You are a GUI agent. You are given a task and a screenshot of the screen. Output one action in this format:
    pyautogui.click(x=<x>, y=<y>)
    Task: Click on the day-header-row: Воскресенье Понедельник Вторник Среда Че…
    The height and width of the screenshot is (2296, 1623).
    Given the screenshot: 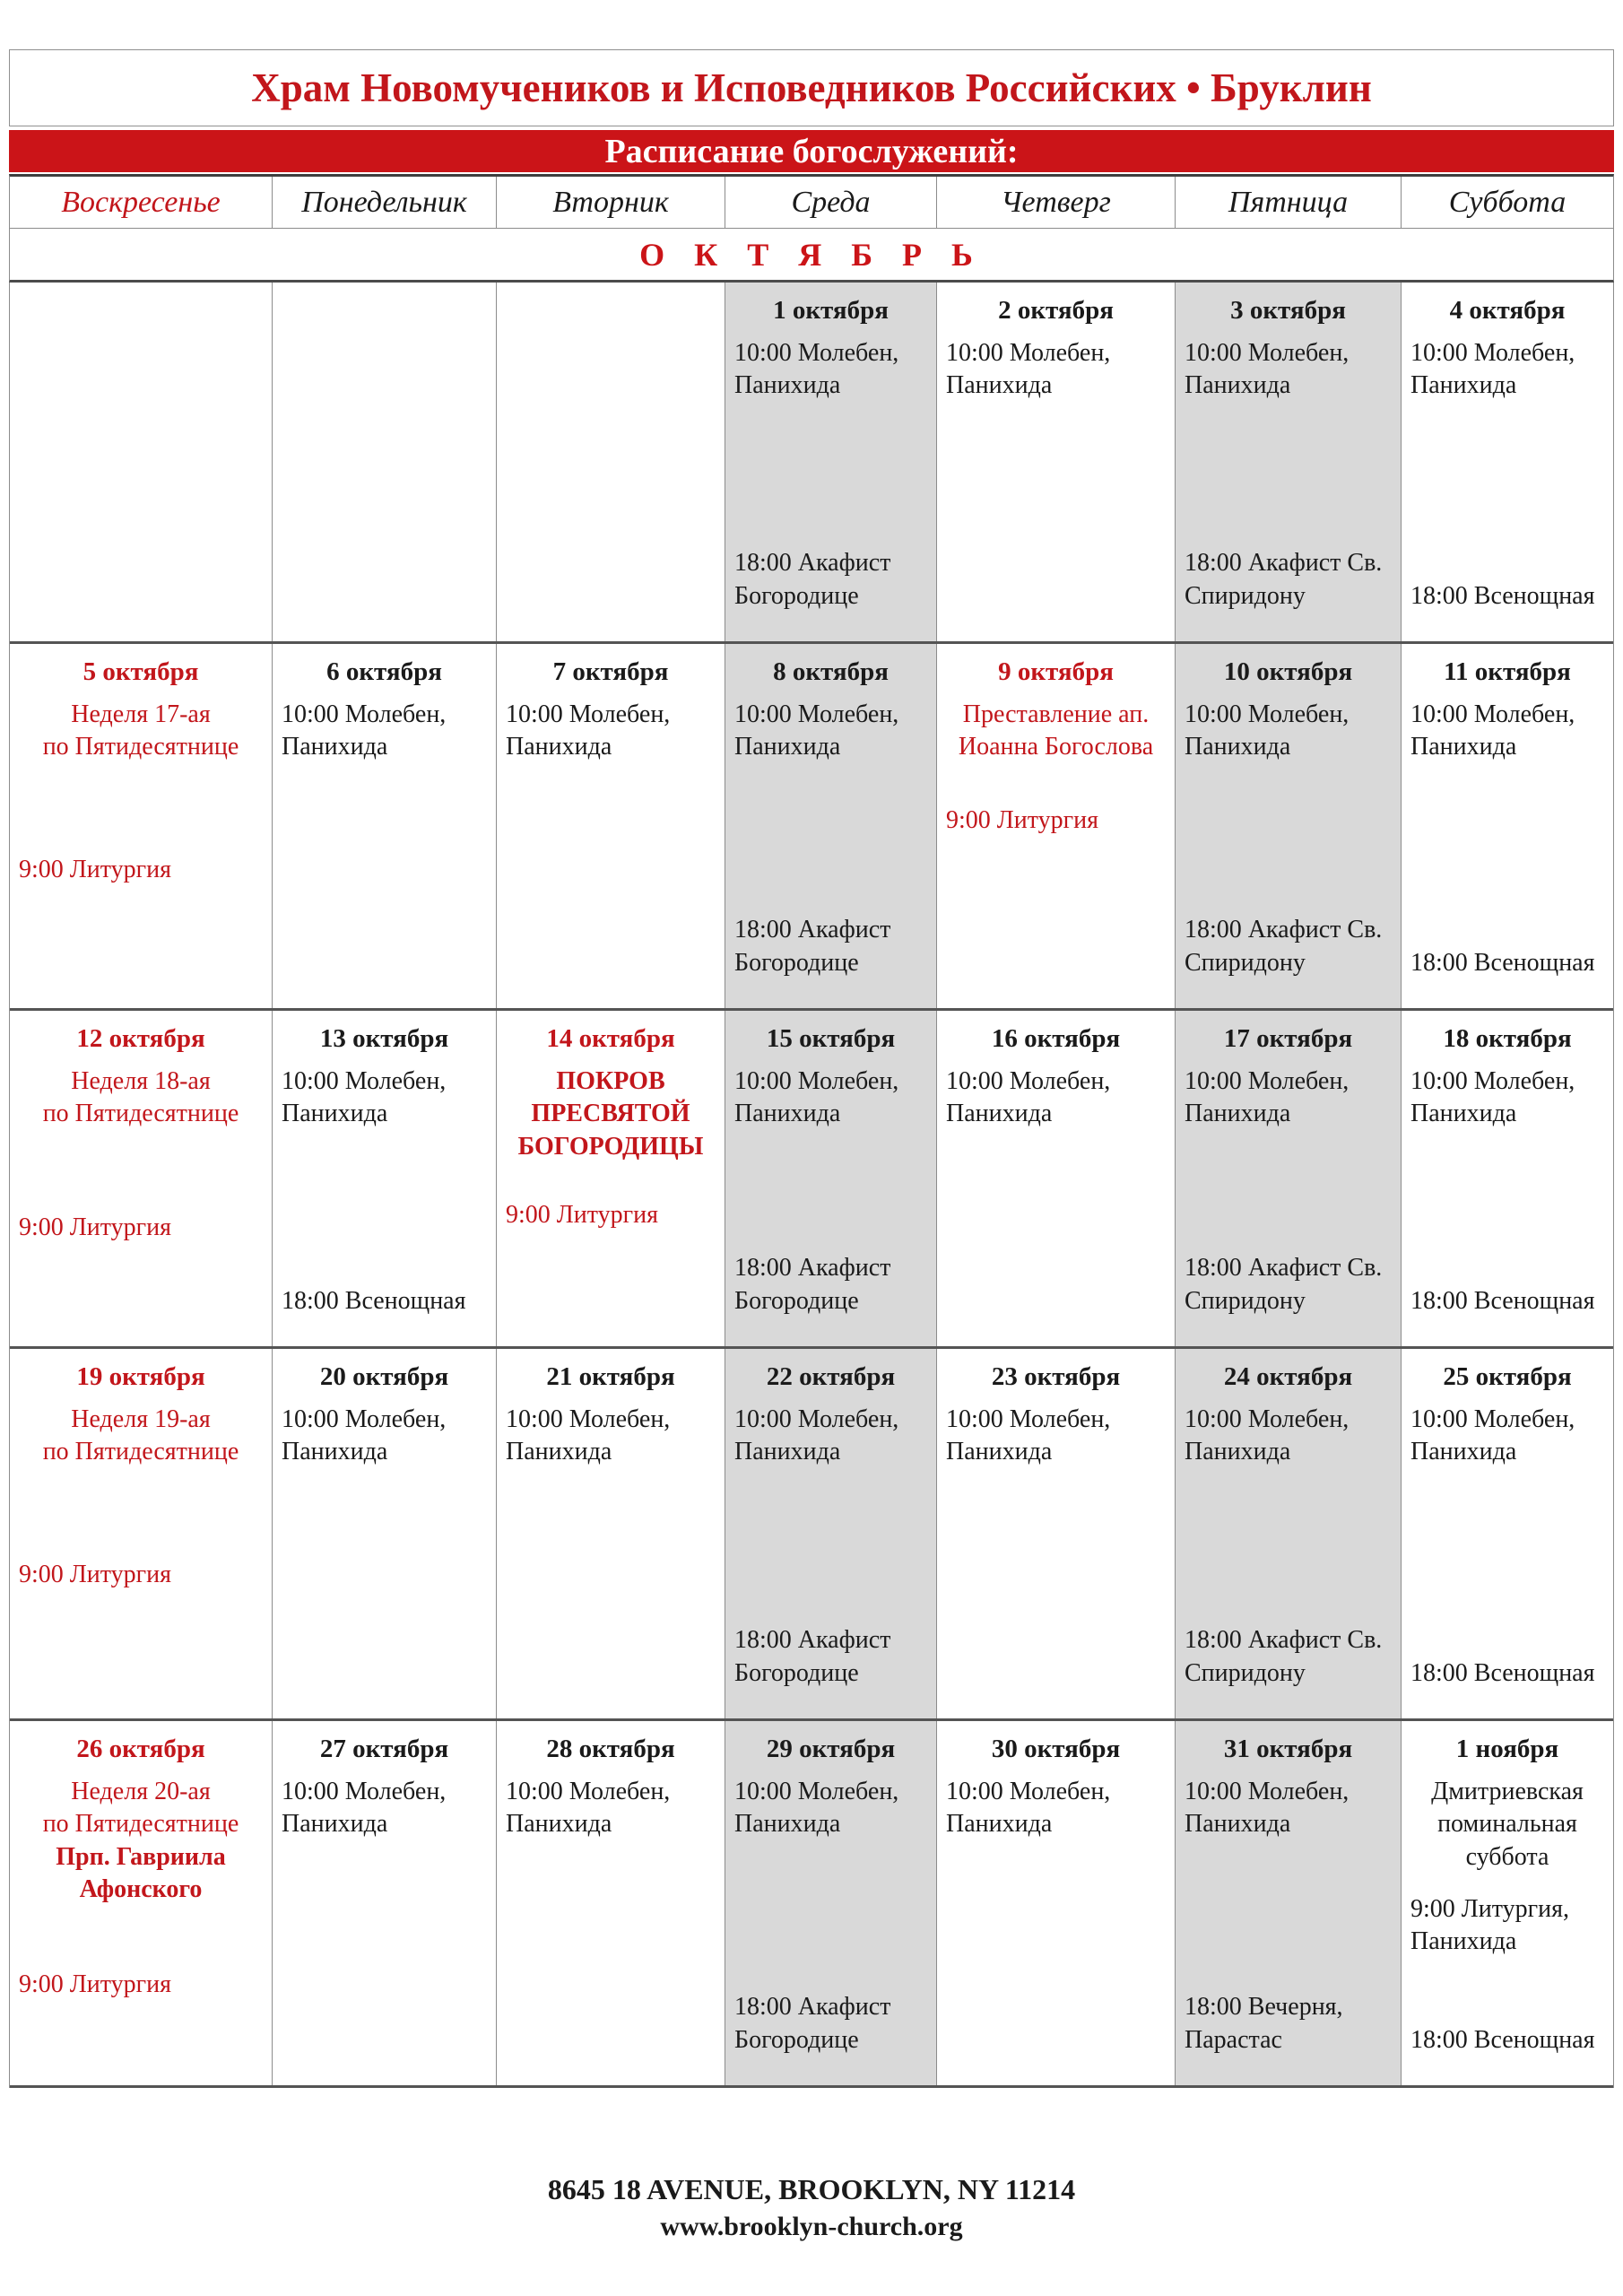 What is the action you would take?
    pyautogui.click(x=811, y=201)
    